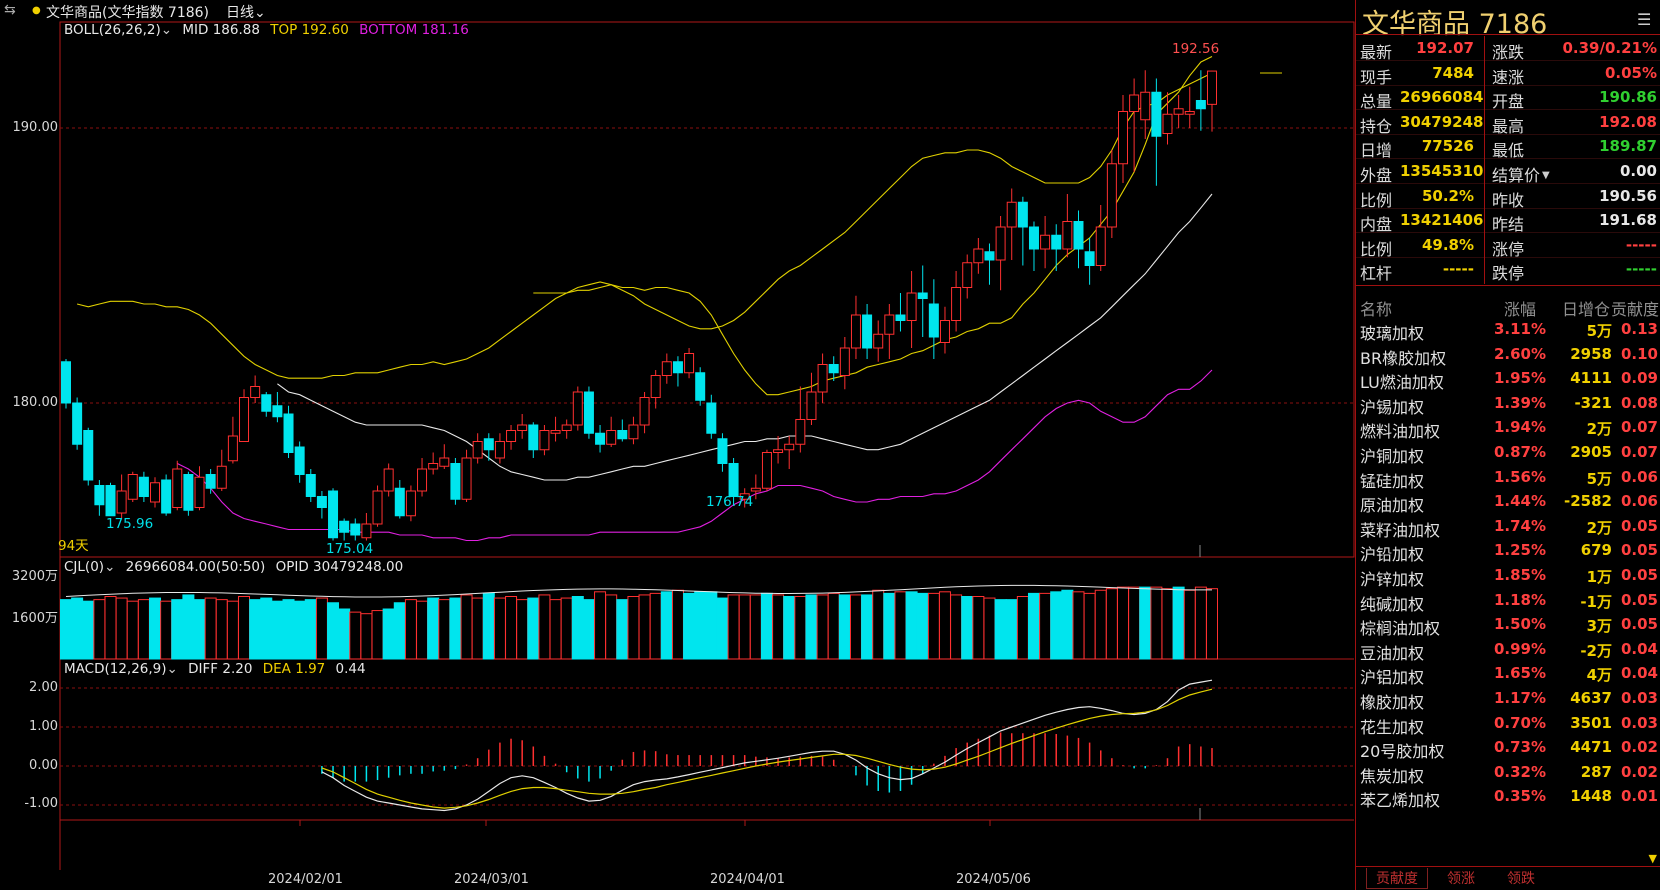 This screenshot has width=1660, height=890. I want to click on tab-top-gainers: 领涨, so click(1461, 879).